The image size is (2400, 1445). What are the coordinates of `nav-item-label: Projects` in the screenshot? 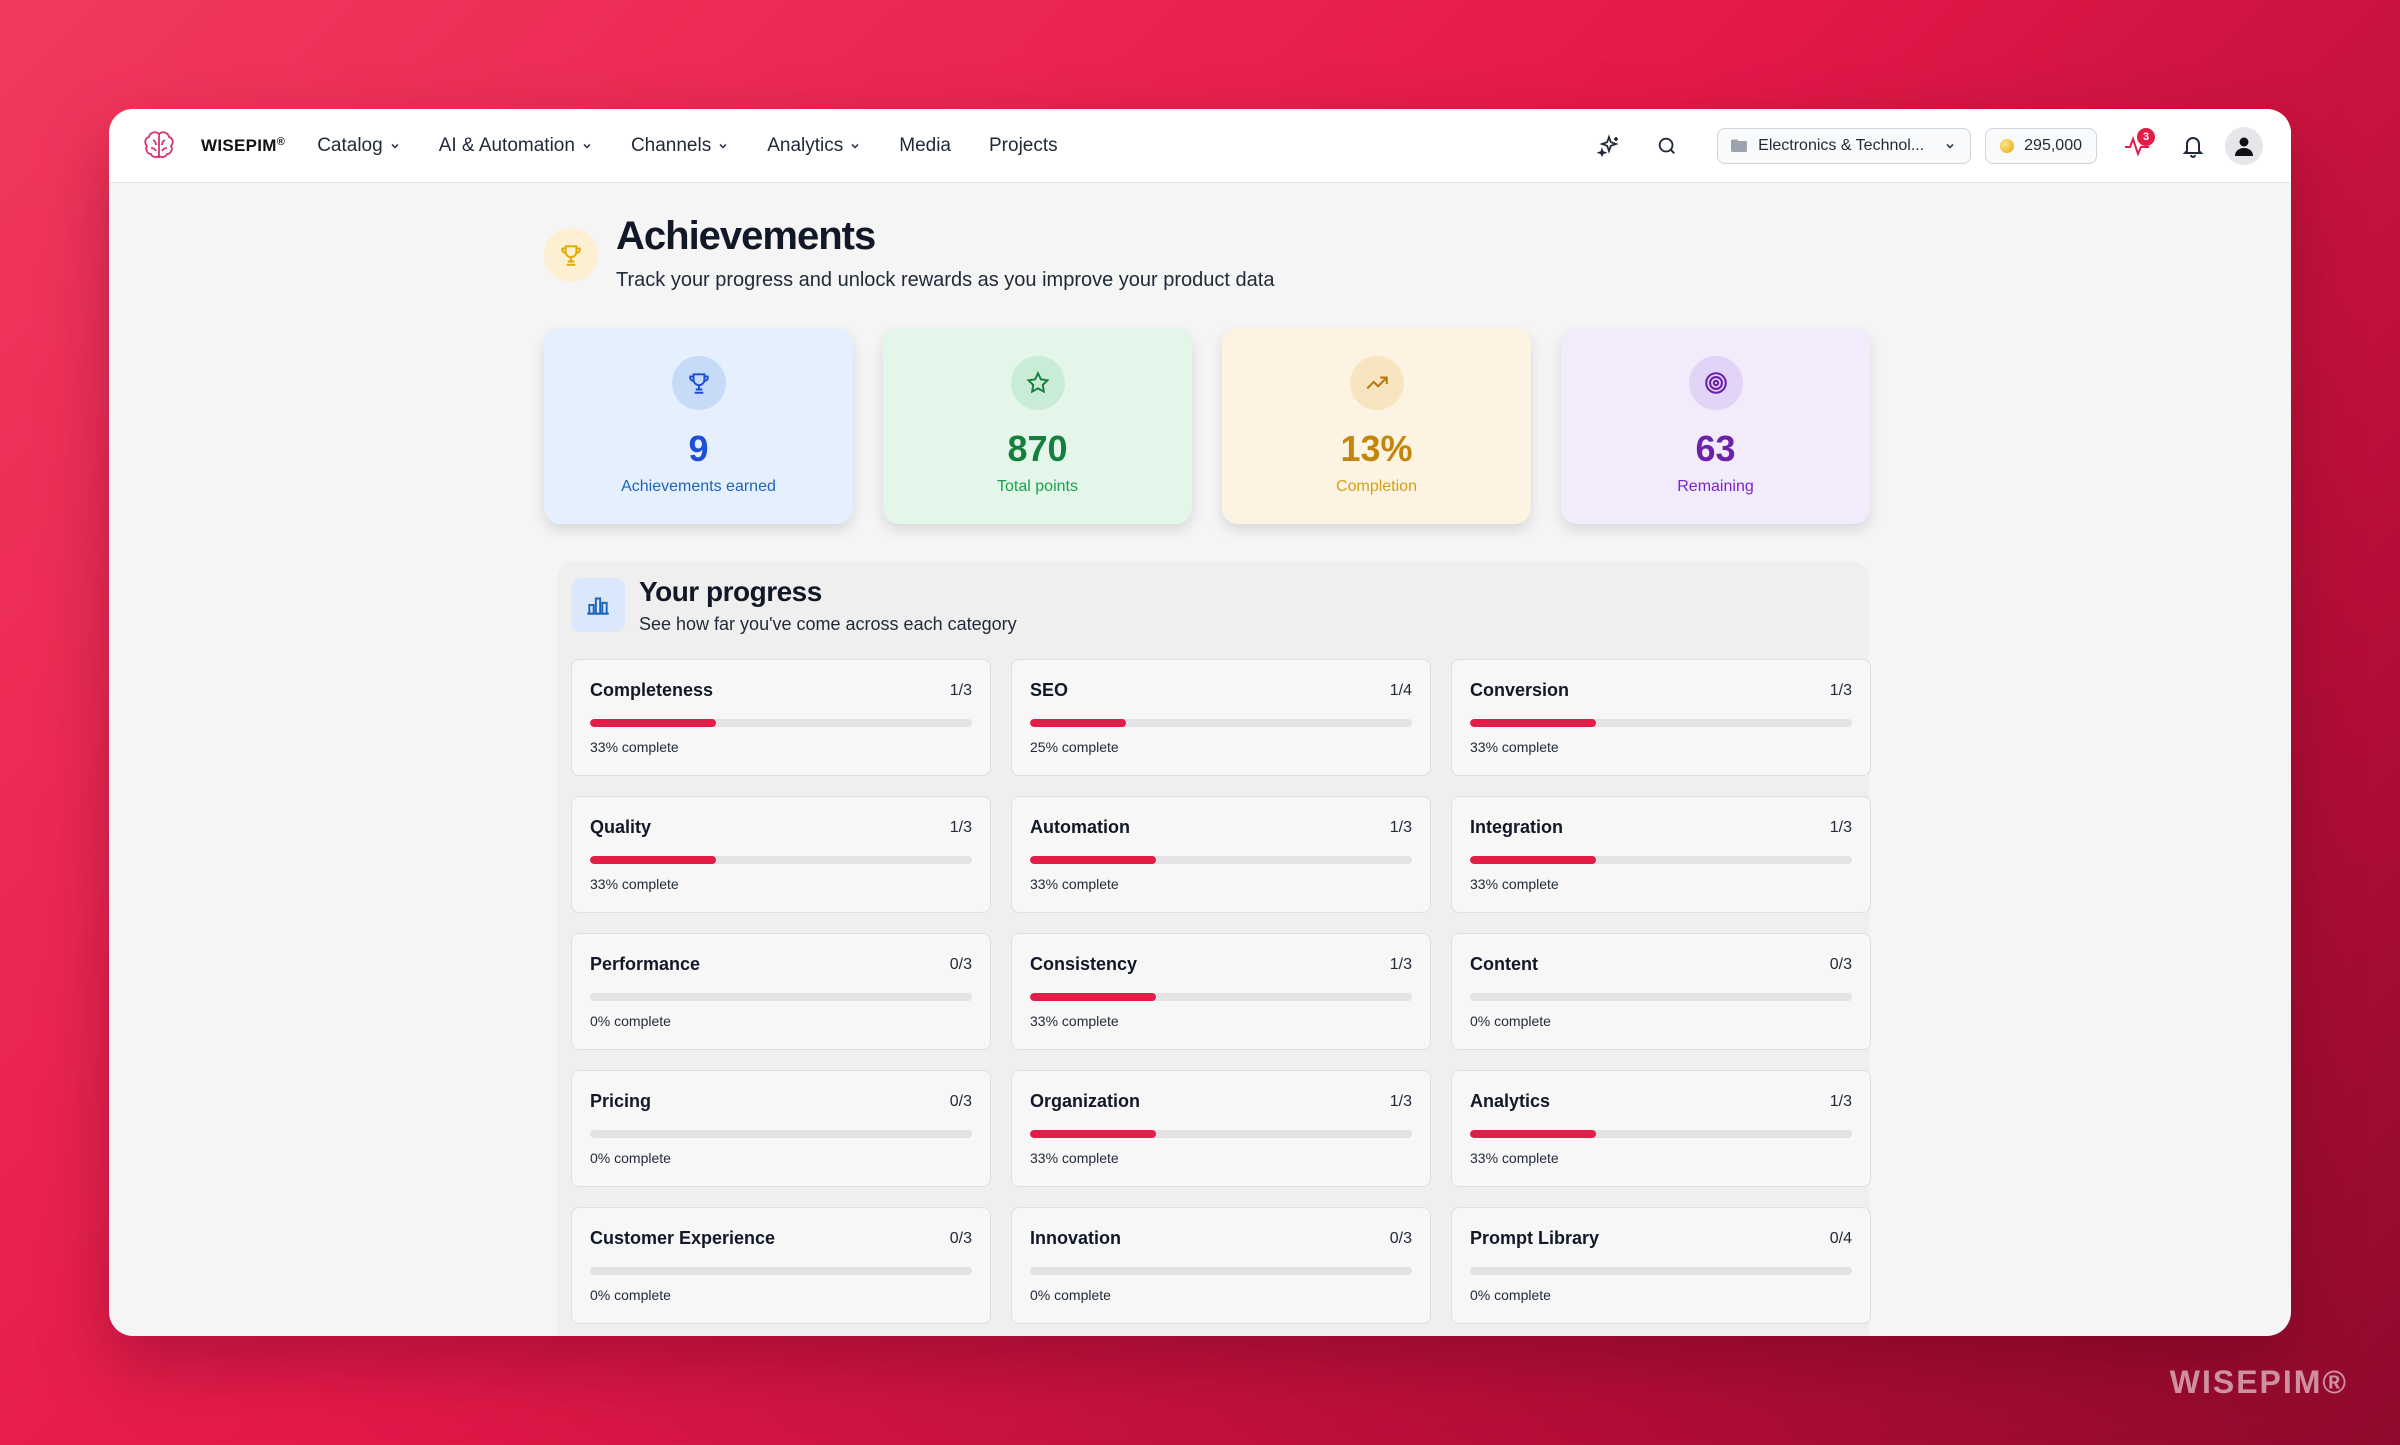 It's located at (1023, 145).